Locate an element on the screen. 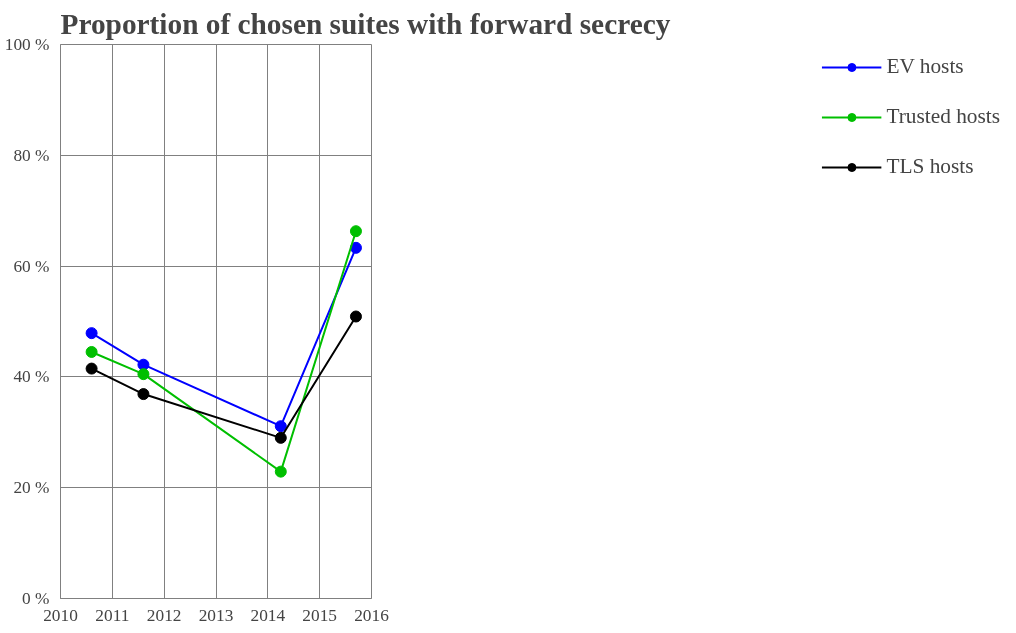 The image size is (1016, 633). legend-label: Trusted hosts is located at coordinates (943, 116).